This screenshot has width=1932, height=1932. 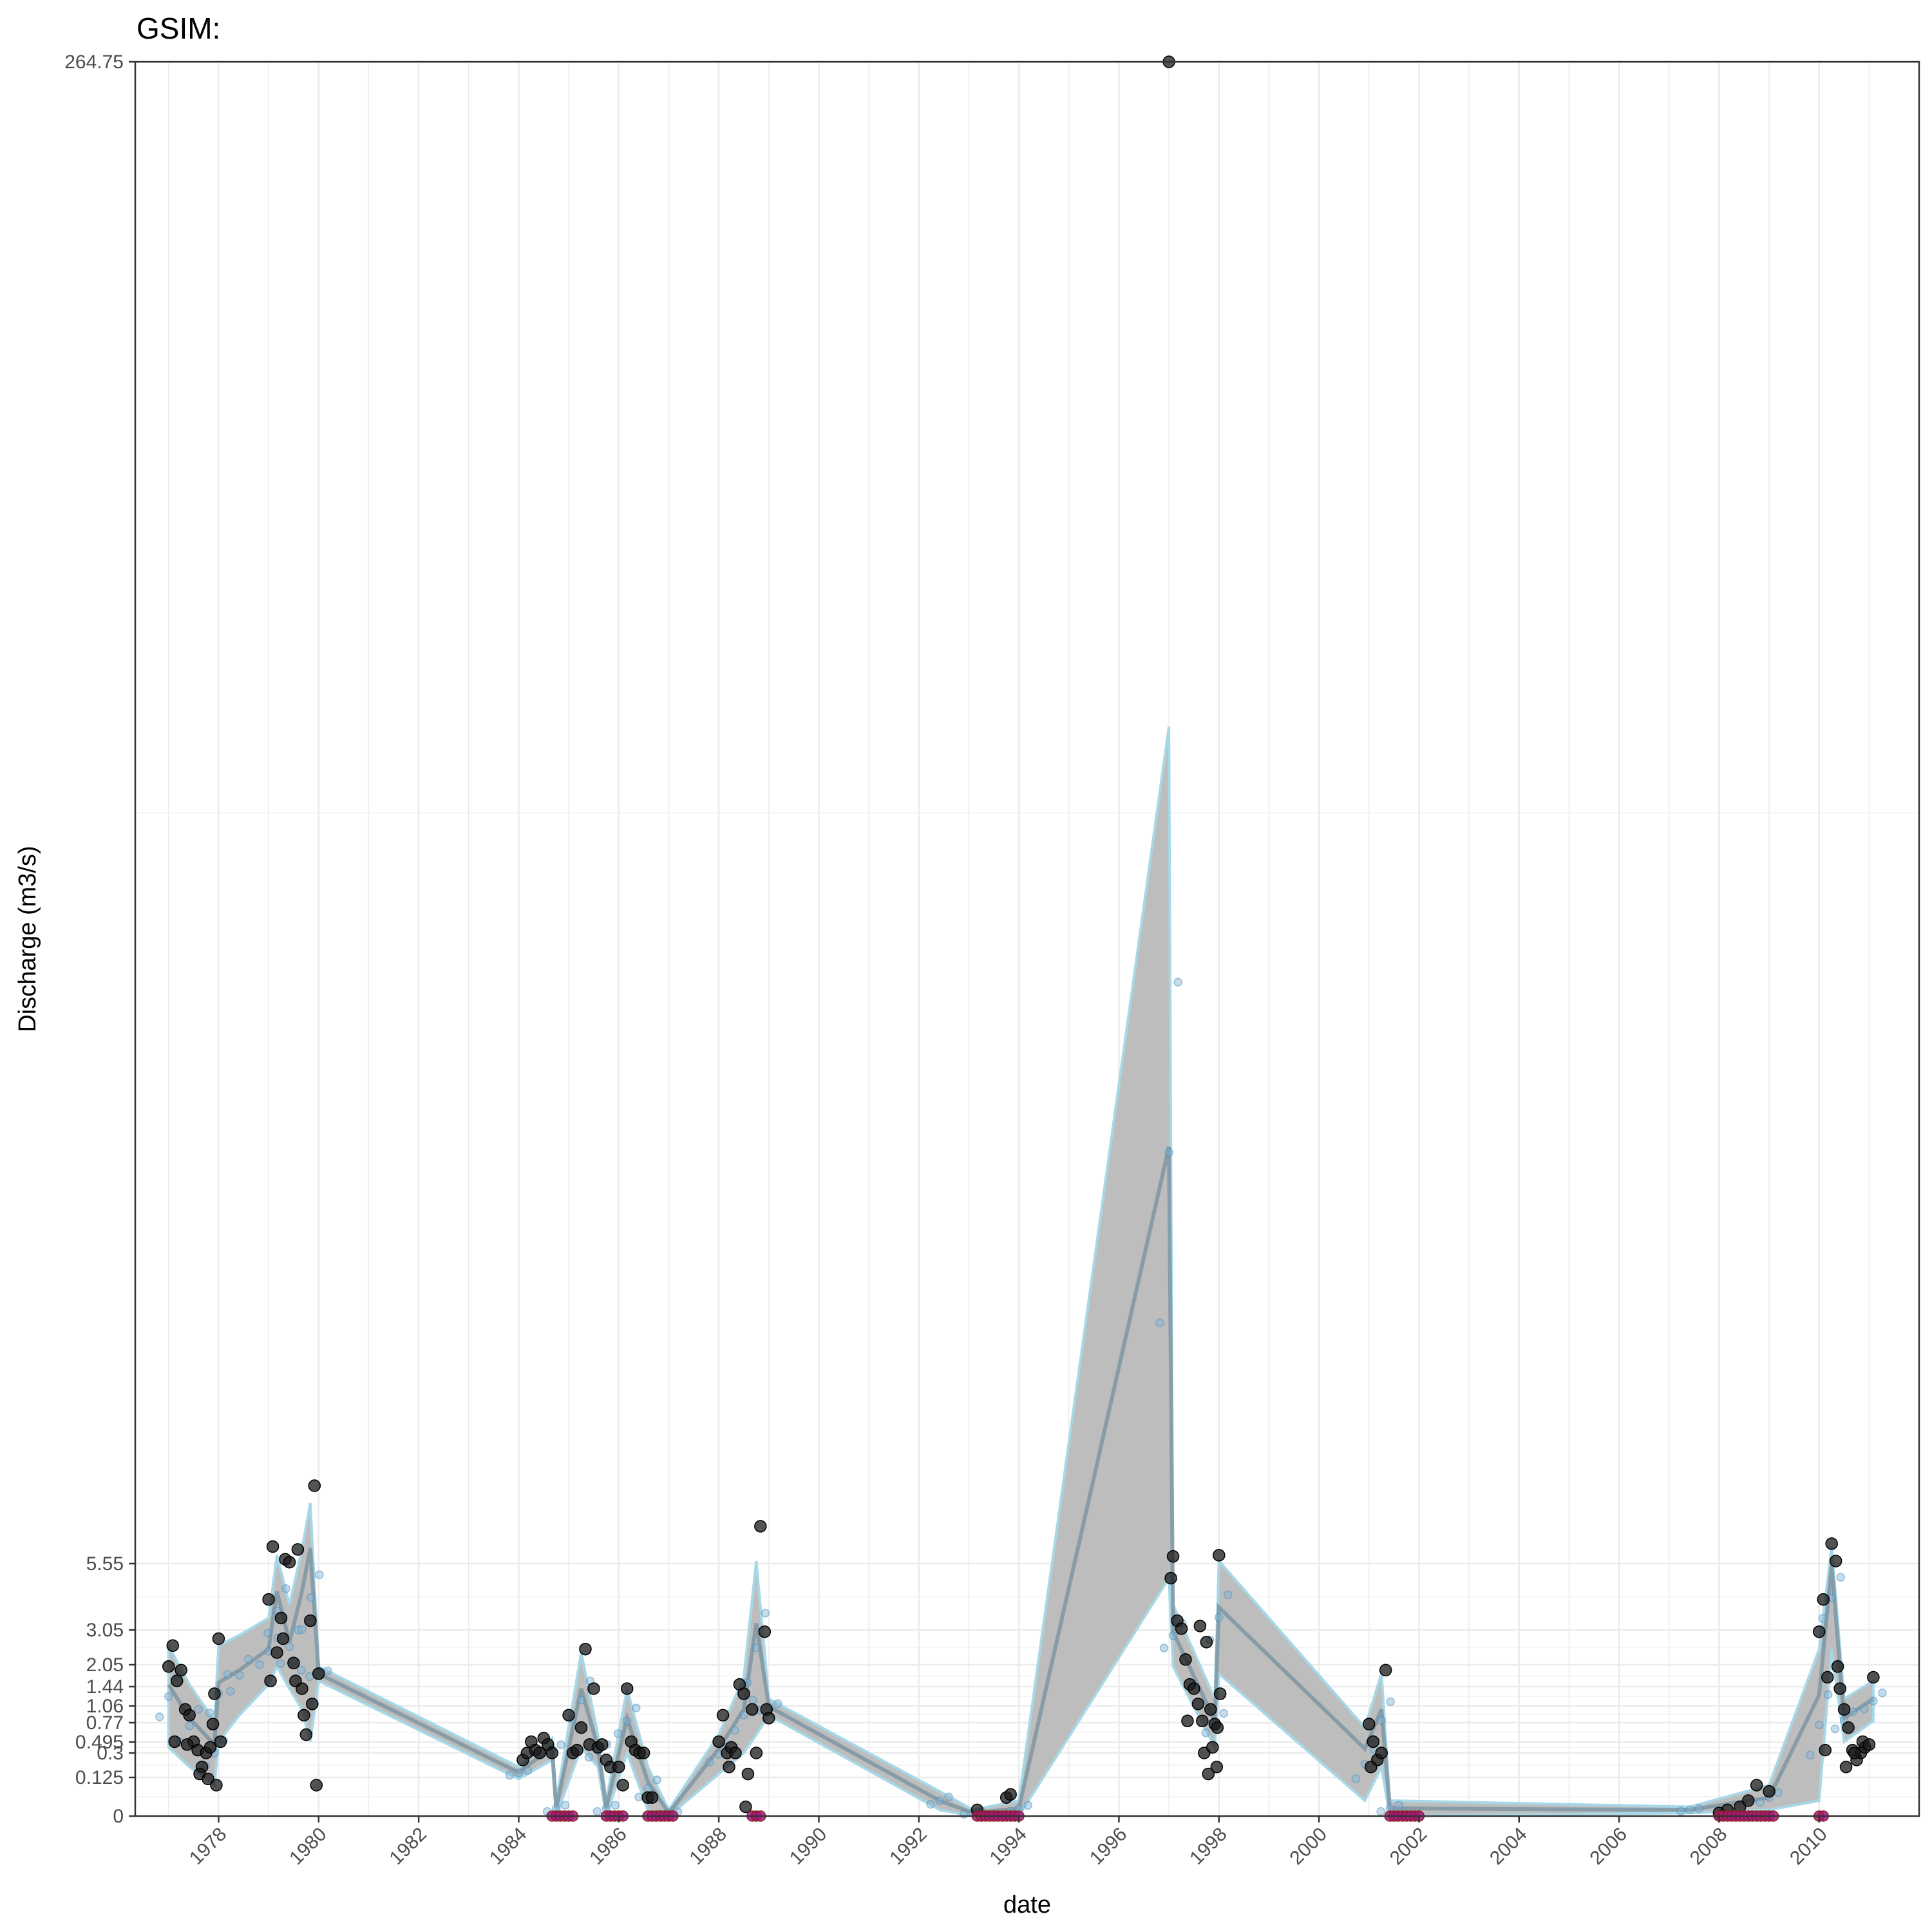 What do you see at coordinates (100, 1777) in the screenshot?
I see `y-tick-label: 0.125` at bounding box center [100, 1777].